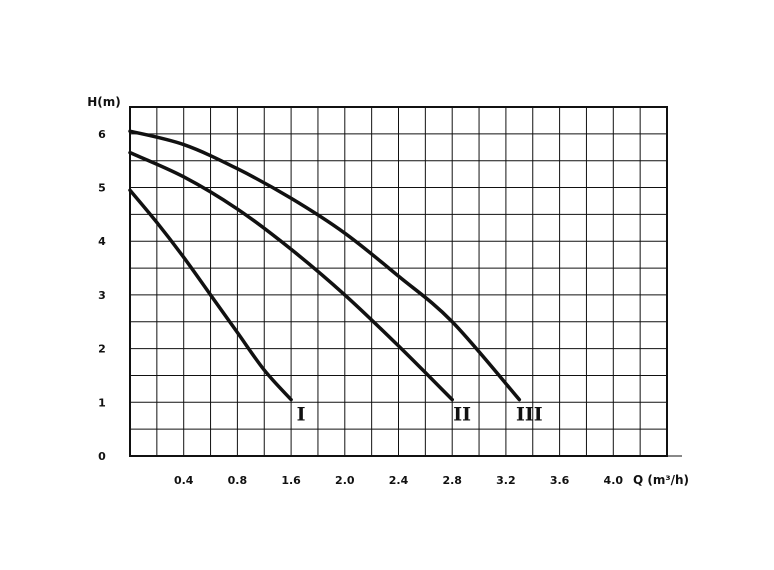 This screenshot has height=570, width=774. I want to click on y-tick-label: 1, so click(102, 402).